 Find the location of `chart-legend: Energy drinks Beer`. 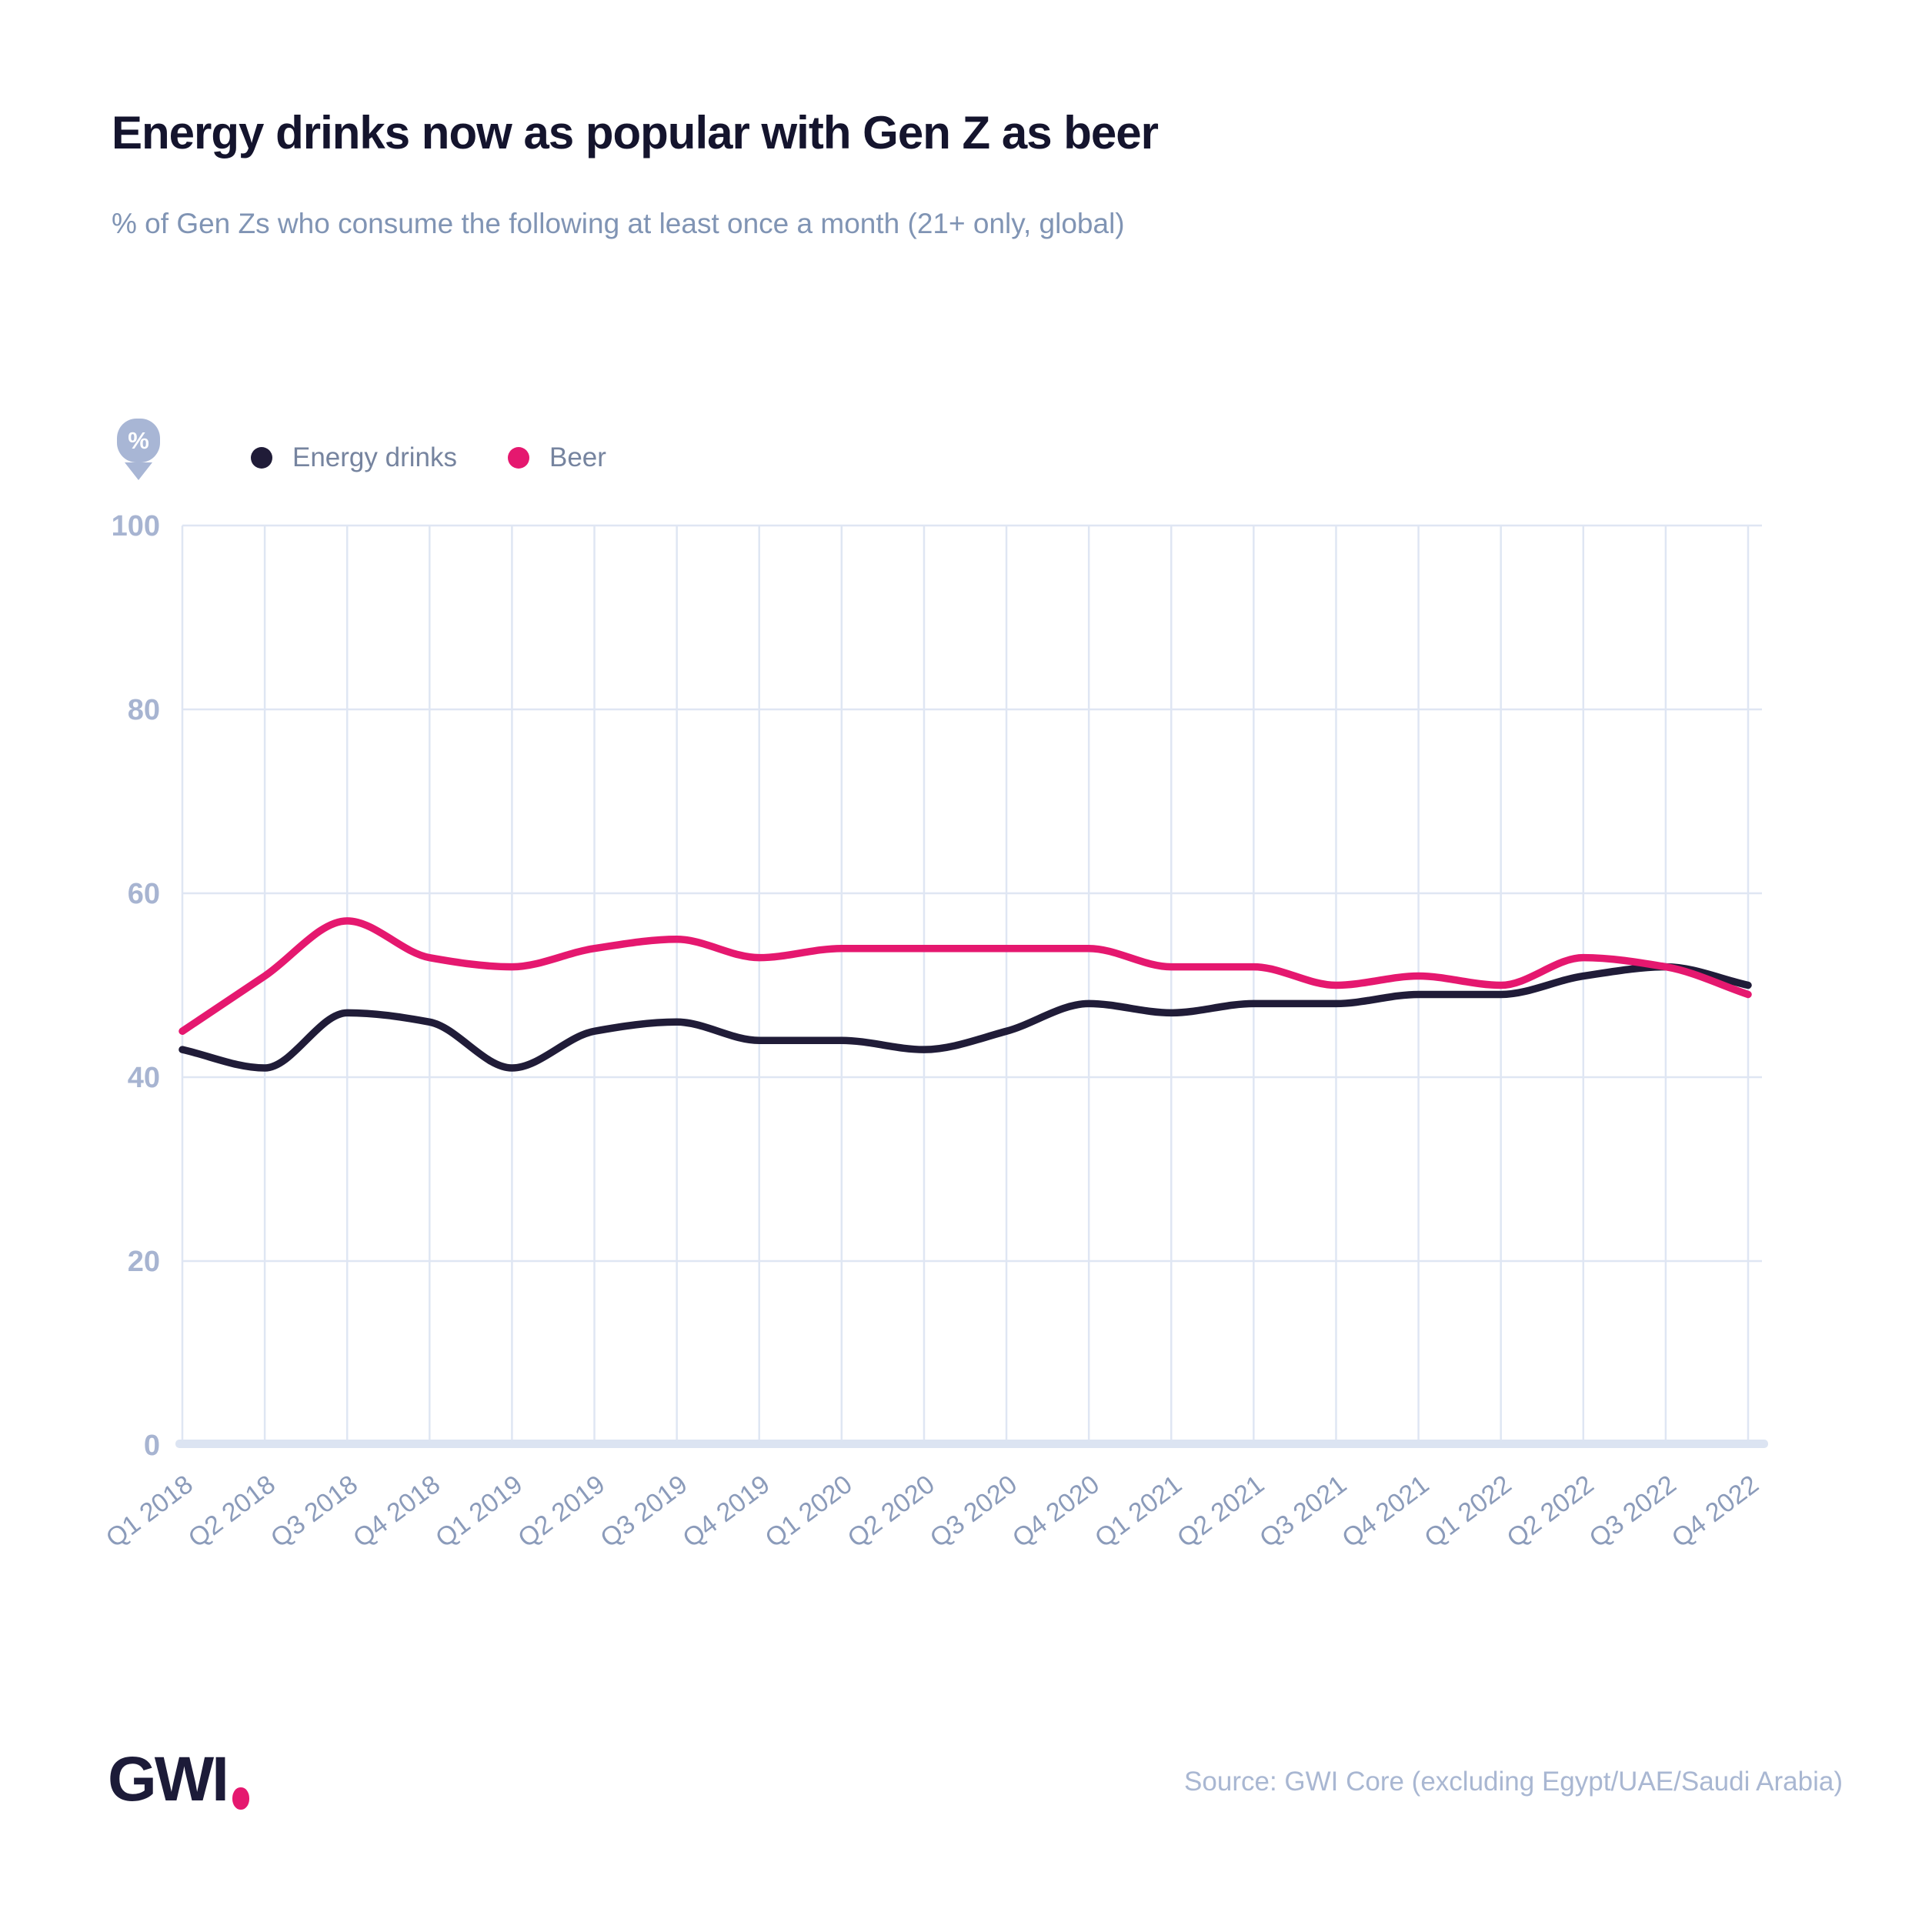

chart-legend: Energy drinks Beer is located at coordinates (428, 458).